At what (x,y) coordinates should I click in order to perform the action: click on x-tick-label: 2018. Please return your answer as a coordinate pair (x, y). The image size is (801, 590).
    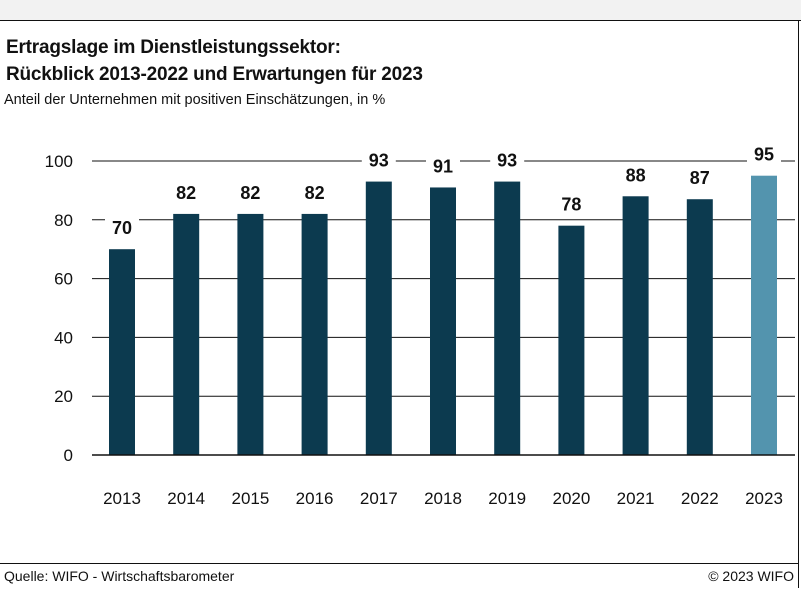
    Looking at the image, I should click on (443, 498).